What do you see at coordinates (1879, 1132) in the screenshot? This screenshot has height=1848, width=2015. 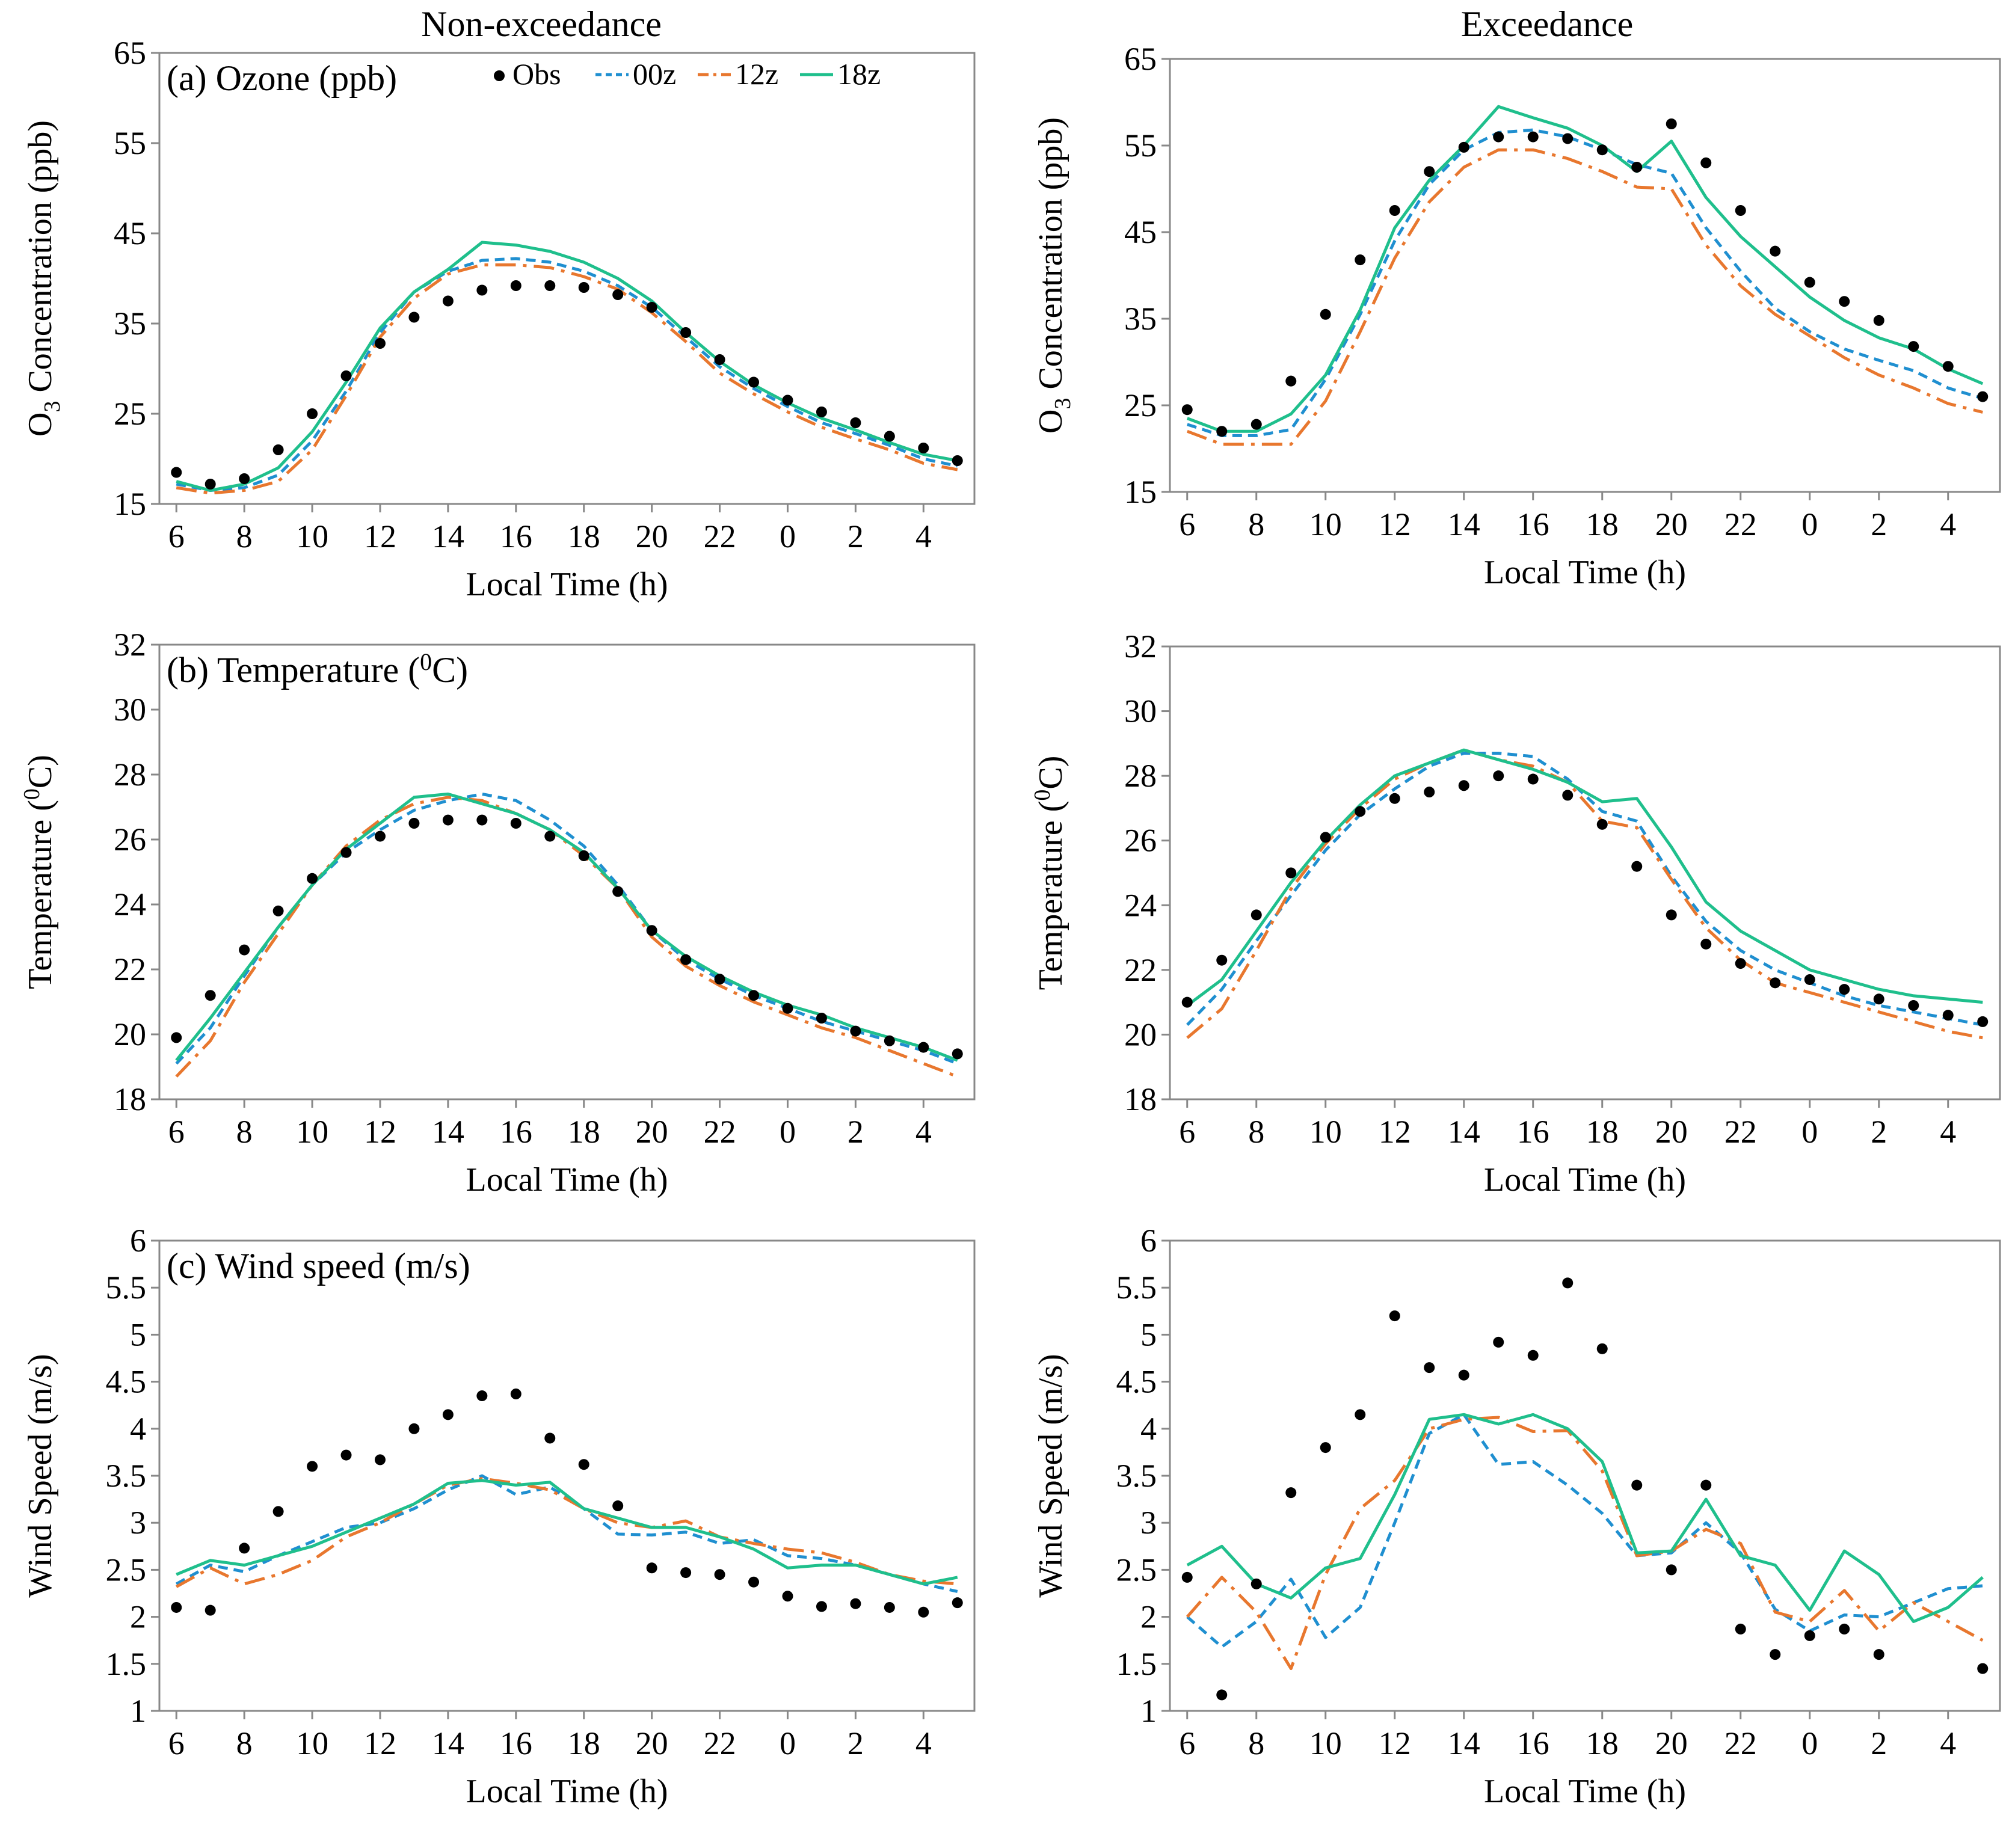 I see `x-tick-label: 2` at bounding box center [1879, 1132].